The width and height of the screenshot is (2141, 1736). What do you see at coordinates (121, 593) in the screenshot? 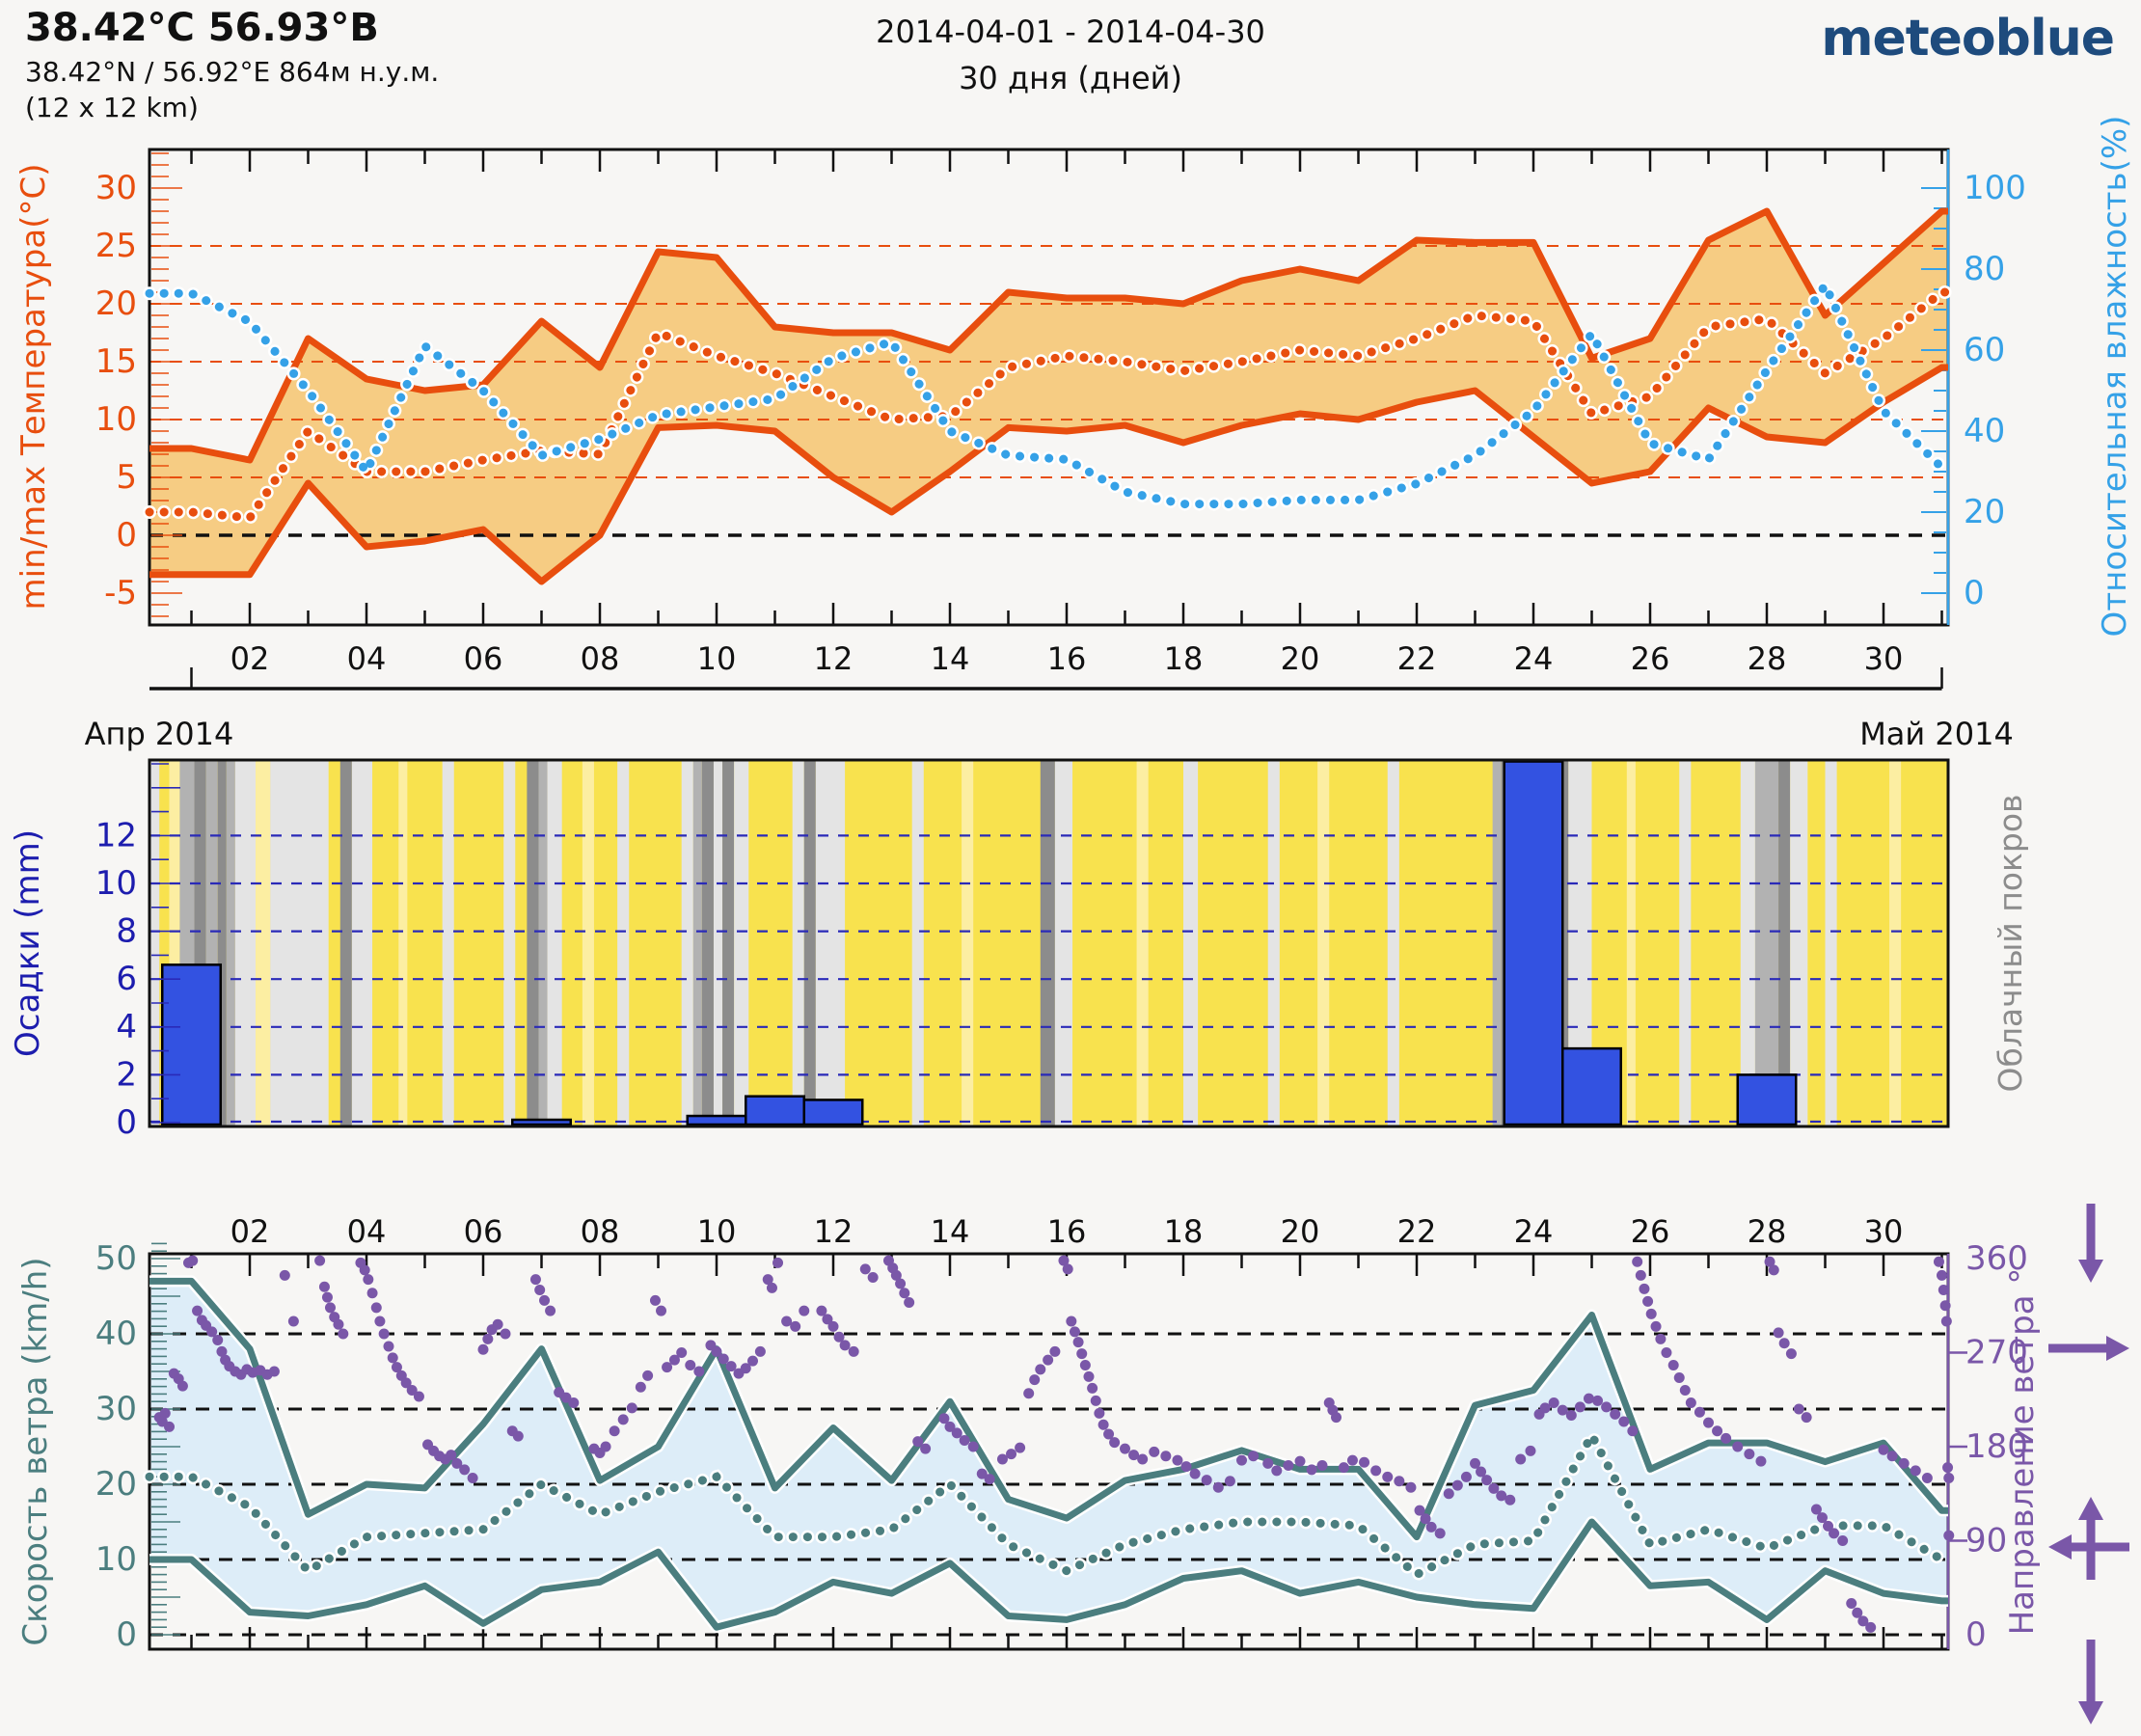
I see `temp-tick-label: -5` at bounding box center [121, 593].